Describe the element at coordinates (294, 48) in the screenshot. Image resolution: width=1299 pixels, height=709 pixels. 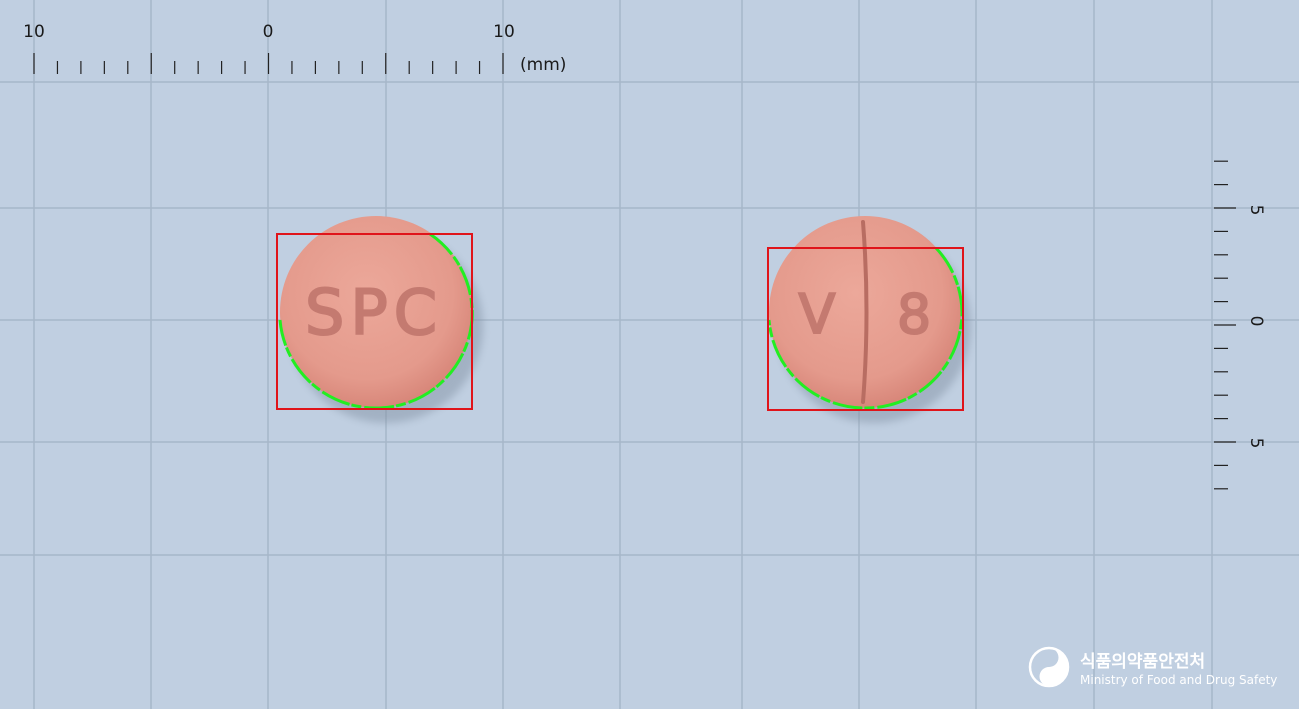
I see `top-ruler: 10 0 10 (mm)` at that location.